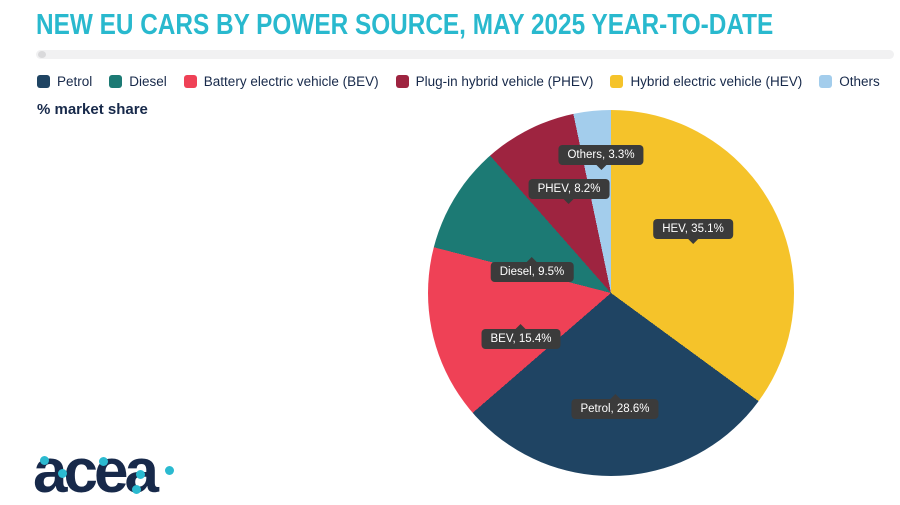 The image size is (900, 505). I want to click on unit-label: % market share, so click(92, 109).